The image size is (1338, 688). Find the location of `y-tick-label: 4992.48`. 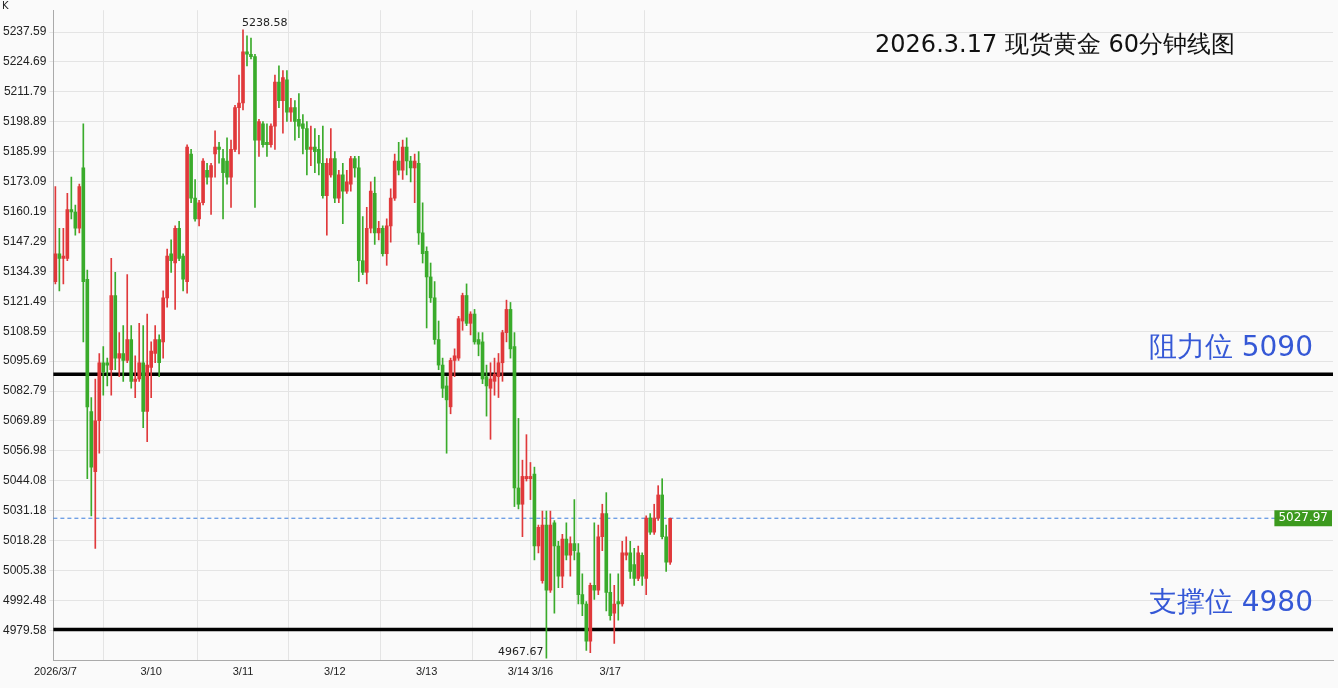

y-tick-label: 4992.48 is located at coordinates (24, 599).